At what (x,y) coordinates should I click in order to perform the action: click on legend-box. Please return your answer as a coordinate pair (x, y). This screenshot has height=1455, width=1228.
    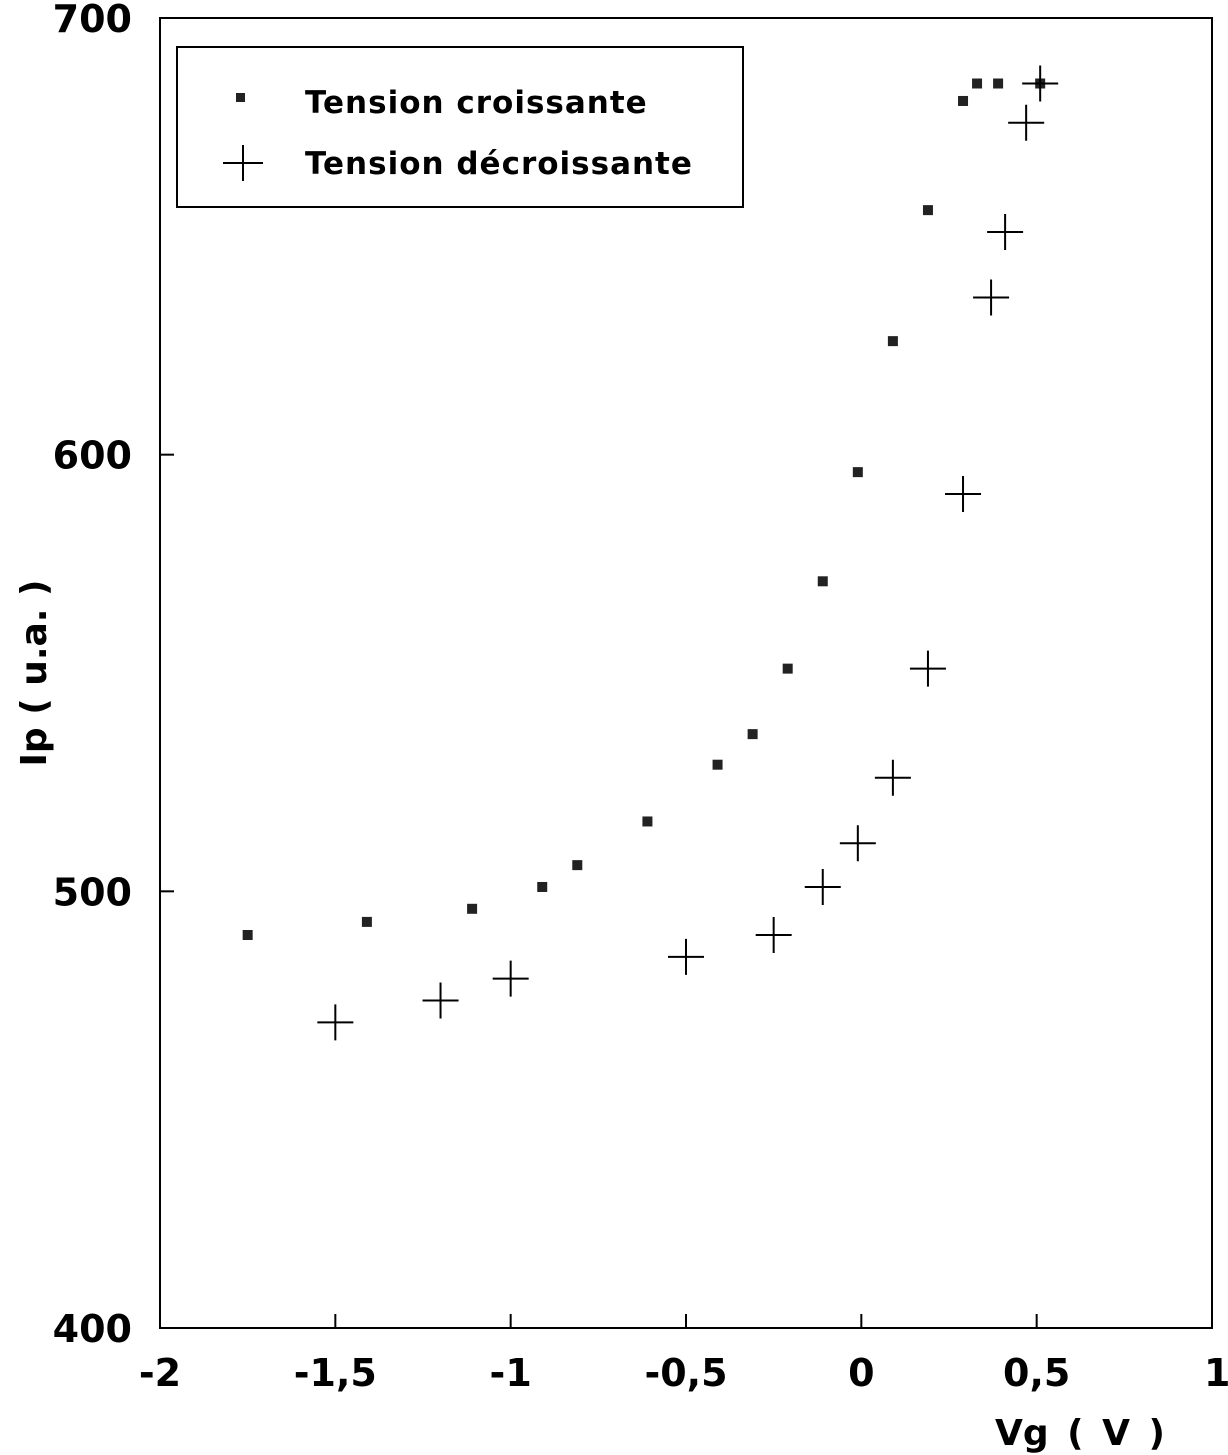
    Looking at the image, I should click on (460, 127).